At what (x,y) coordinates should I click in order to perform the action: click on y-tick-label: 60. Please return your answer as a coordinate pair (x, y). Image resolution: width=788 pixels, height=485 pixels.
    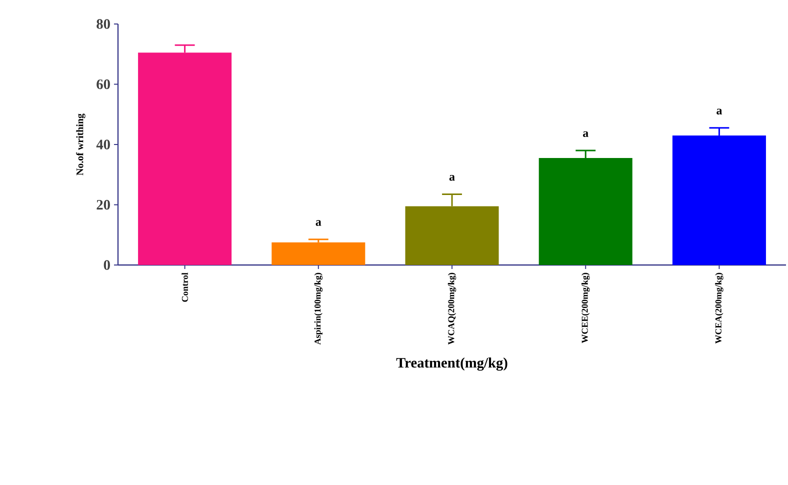
    Looking at the image, I should click on (103, 84).